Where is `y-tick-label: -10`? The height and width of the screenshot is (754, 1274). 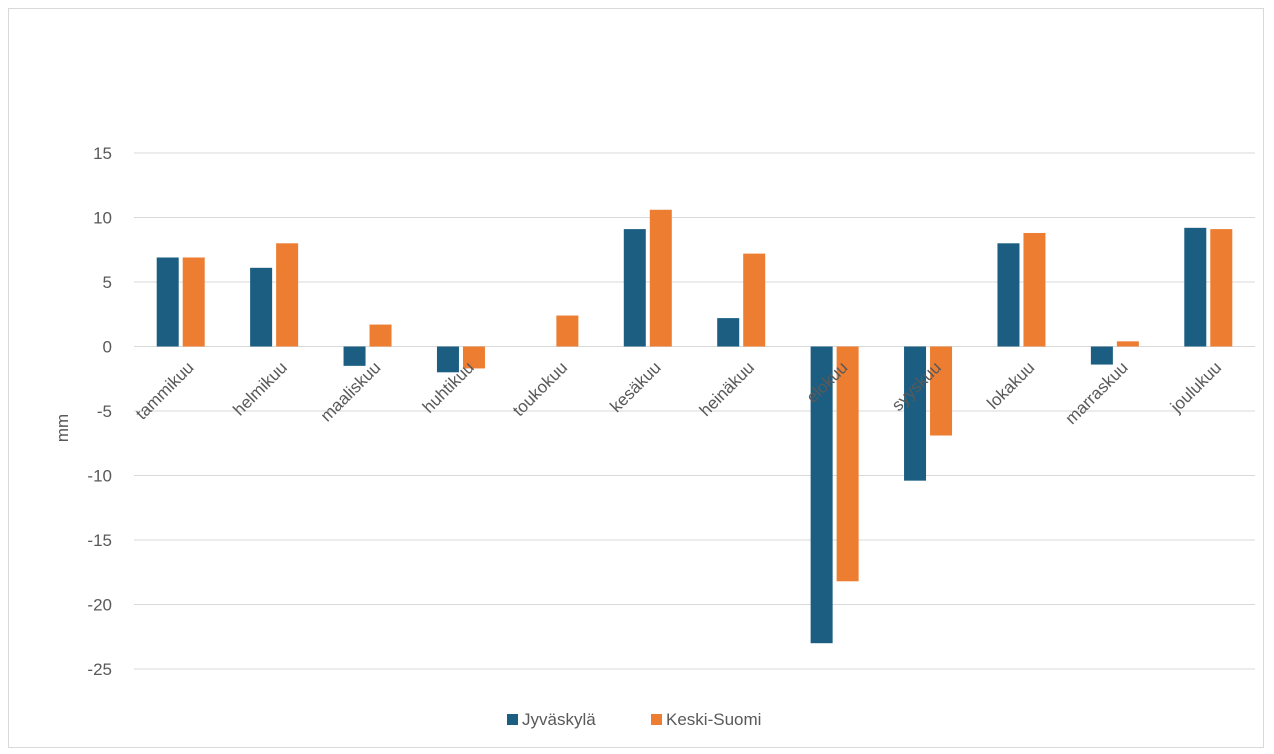 y-tick-label: -10 is located at coordinates (99, 476).